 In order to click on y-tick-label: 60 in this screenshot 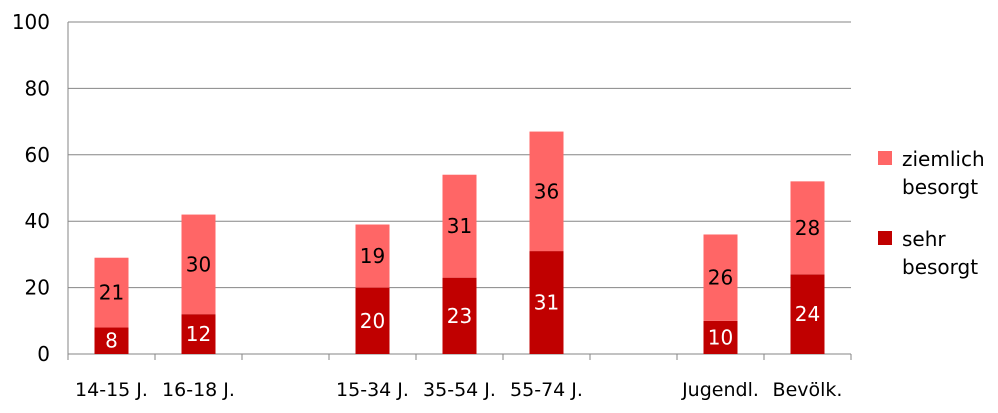, I will do `click(37, 155)`.